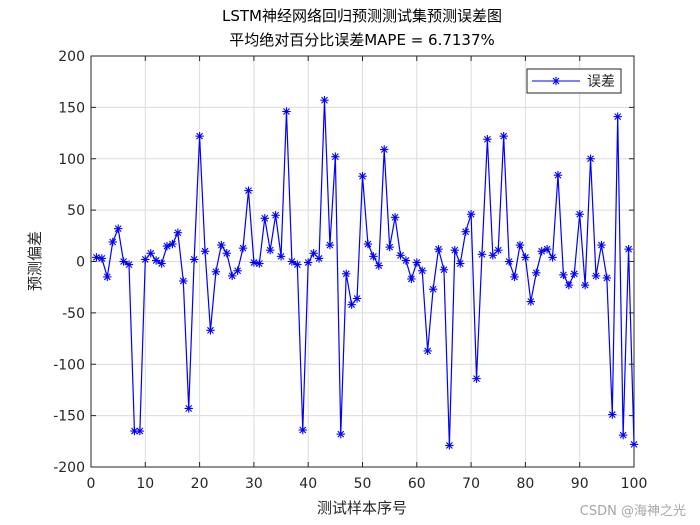 The width and height of the screenshot is (700, 525). What do you see at coordinates (35, 261) in the screenshot?
I see `y-axis-label: 预测偏差` at bounding box center [35, 261].